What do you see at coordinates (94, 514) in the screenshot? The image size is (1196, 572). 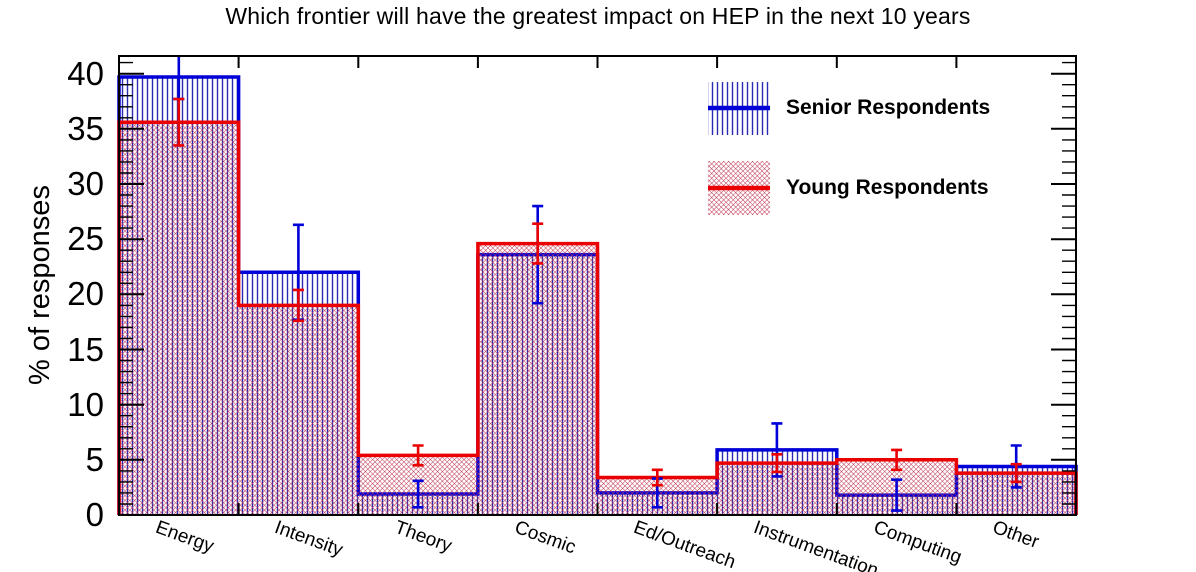 I see `y-tick-label: 0` at bounding box center [94, 514].